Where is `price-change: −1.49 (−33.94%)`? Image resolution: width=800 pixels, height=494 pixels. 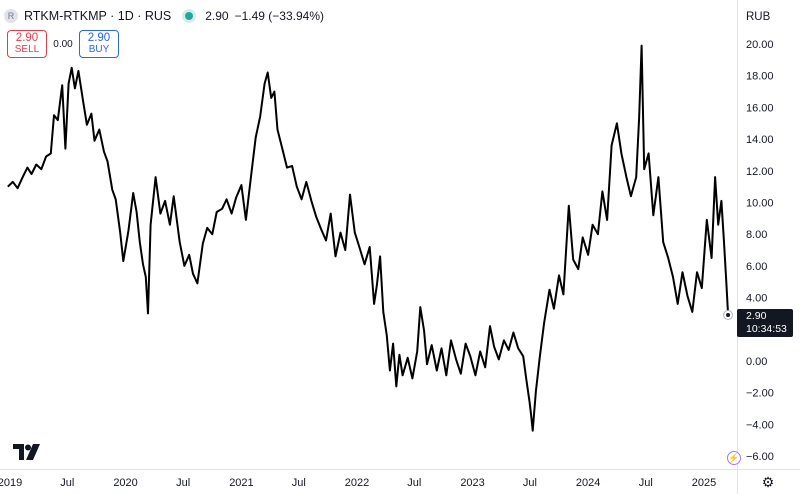
price-change: −1.49 (−33.94%) is located at coordinates (279, 16).